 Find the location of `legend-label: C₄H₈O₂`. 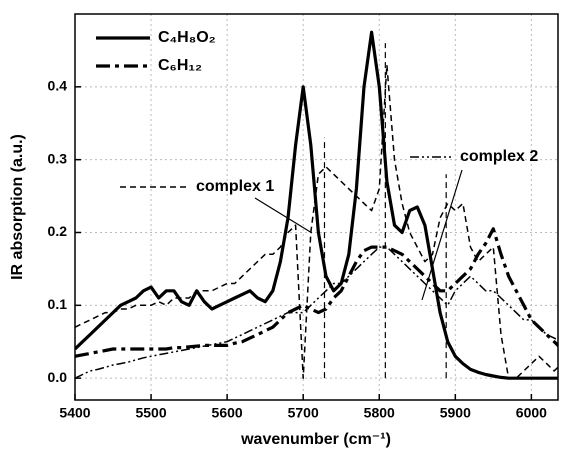

legend-label: C₄H₈O₂ is located at coordinates (187, 37).